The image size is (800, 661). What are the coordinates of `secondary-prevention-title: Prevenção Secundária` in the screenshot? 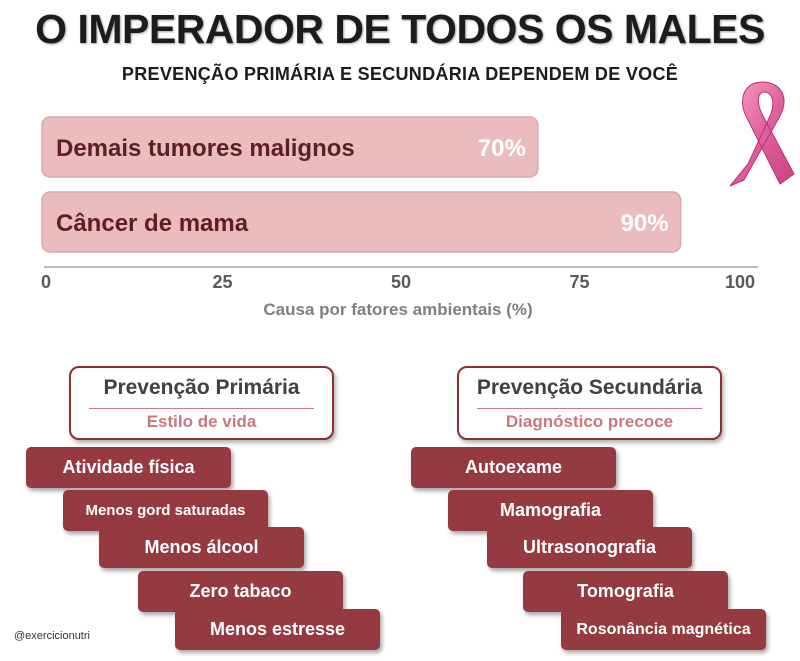 It's located at (589, 387).